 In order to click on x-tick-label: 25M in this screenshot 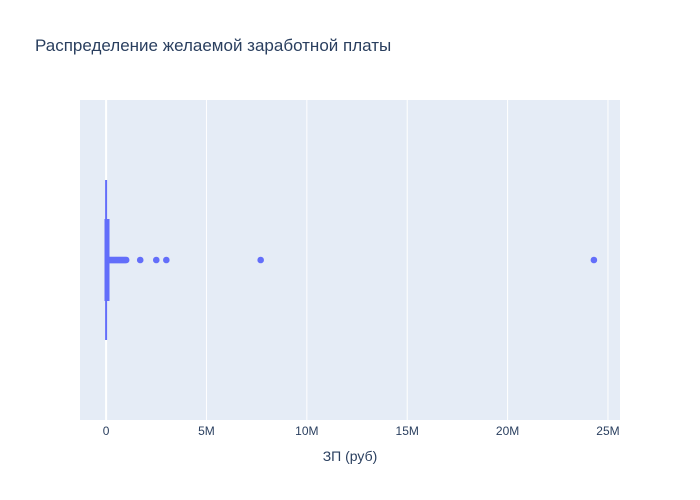, I will do `click(607, 431)`.